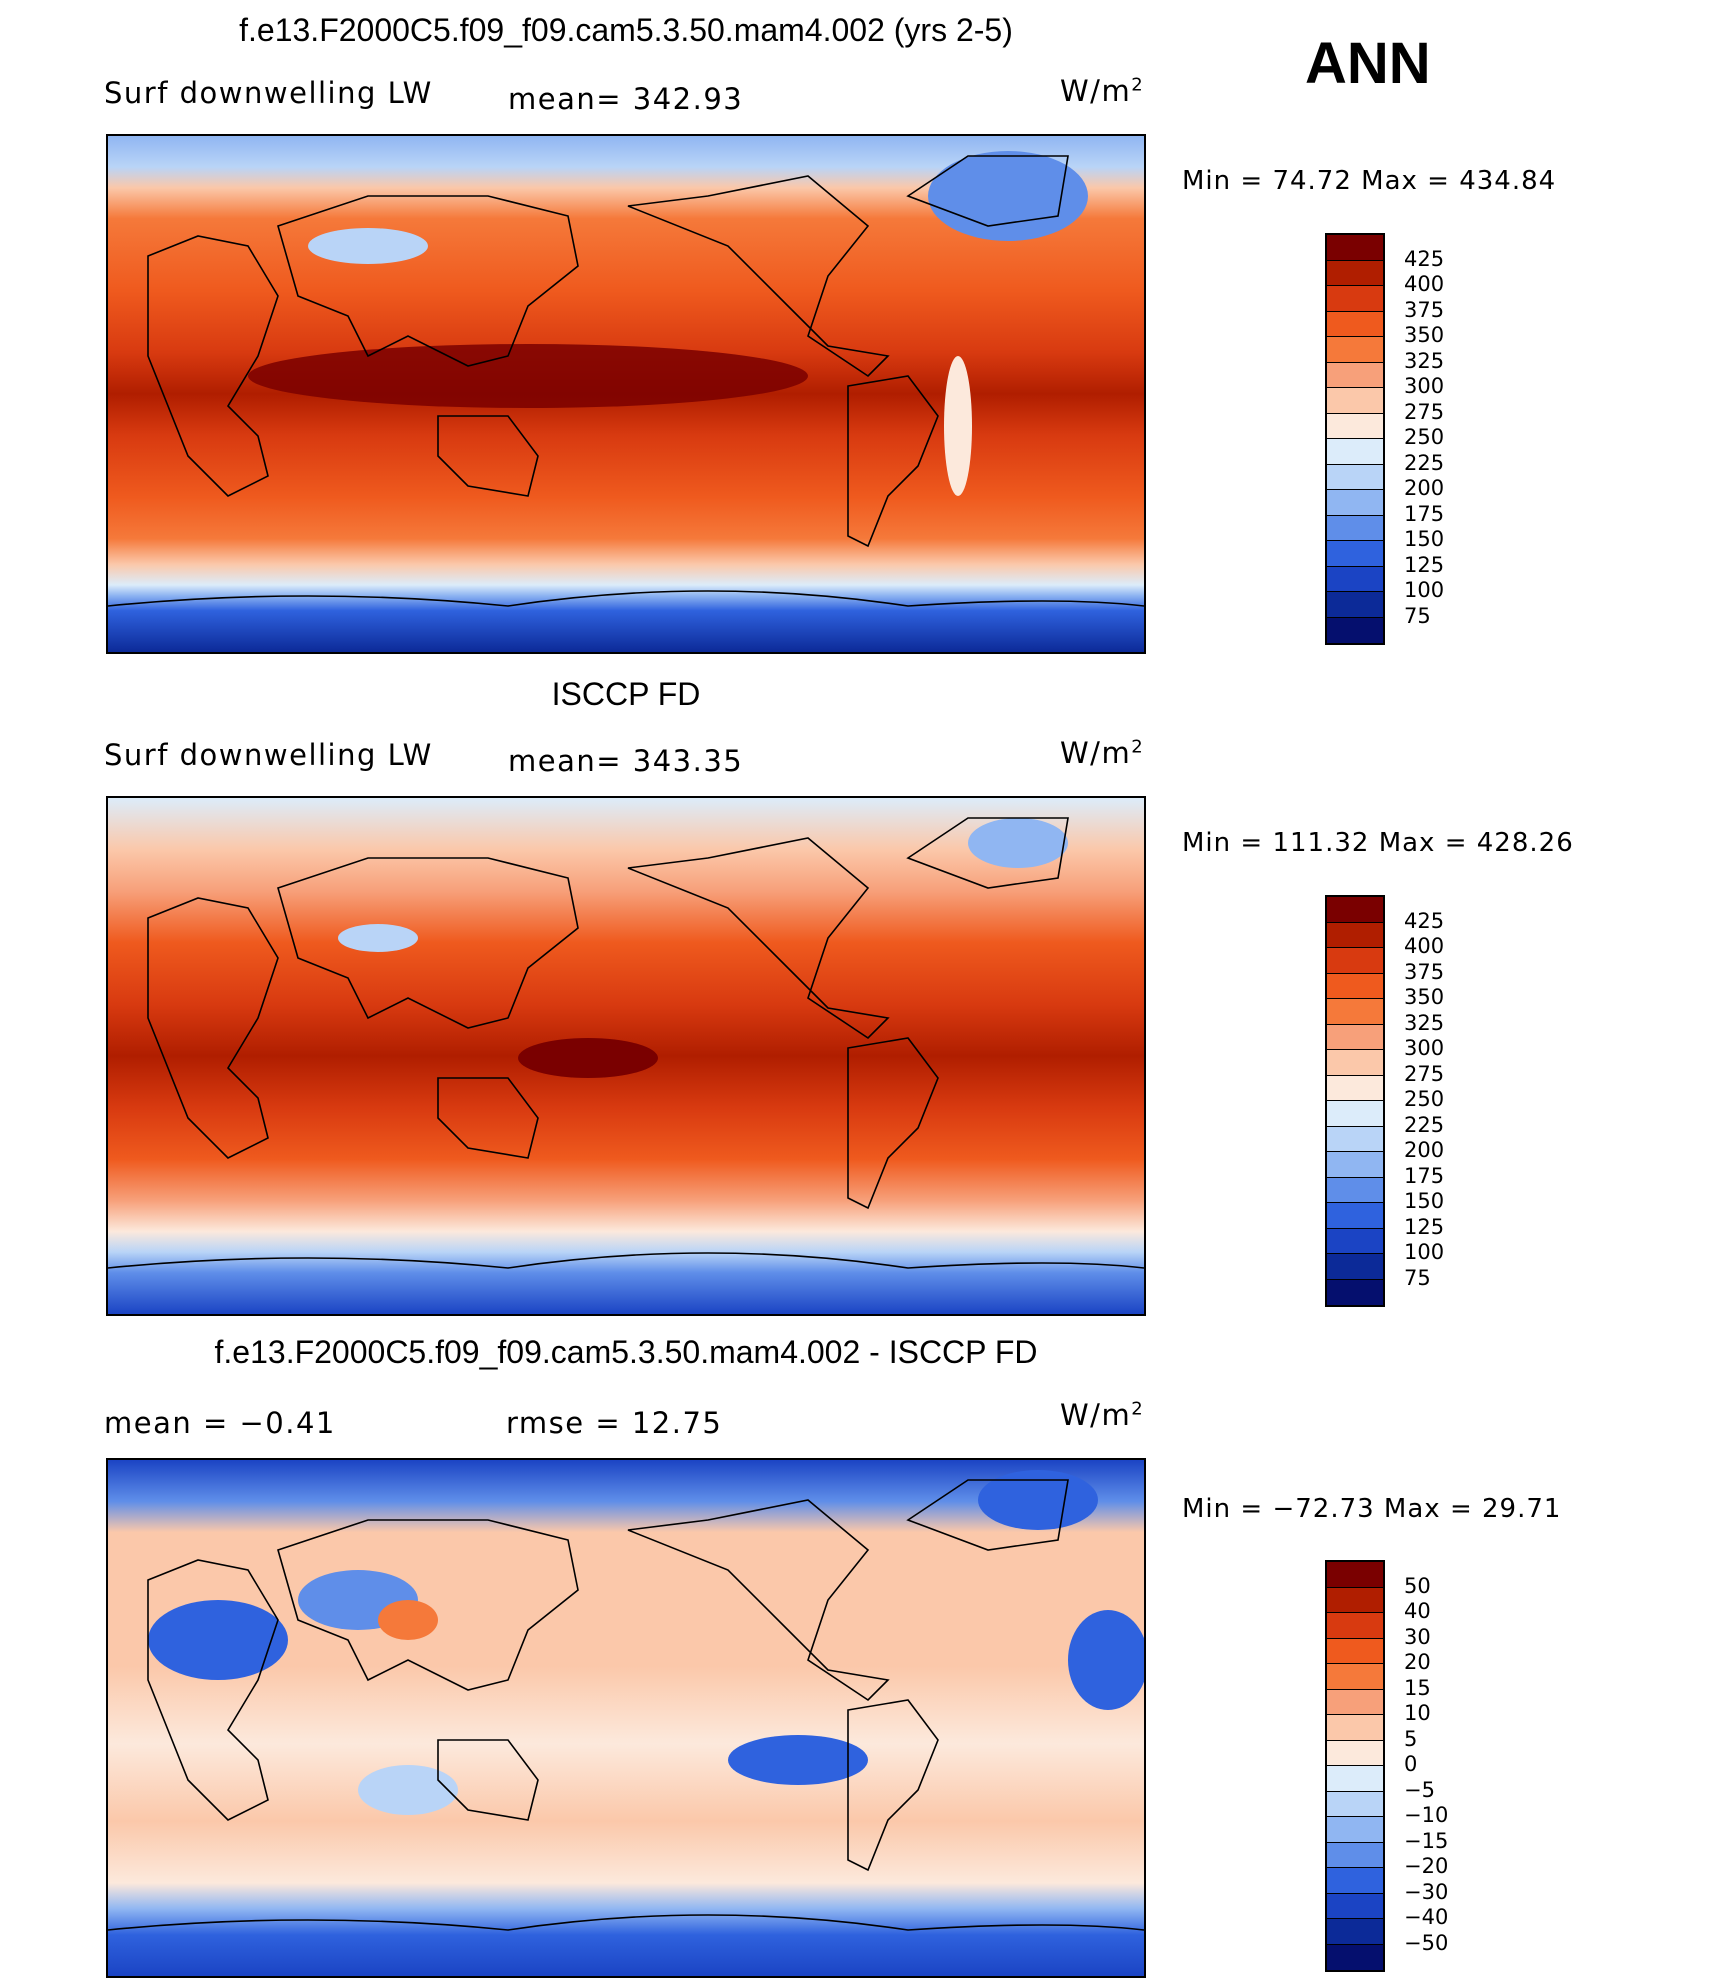 The height and width of the screenshot is (1985, 1710). What do you see at coordinates (1424, 386) in the screenshot?
I see `colorbar-tick-label: 300` at bounding box center [1424, 386].